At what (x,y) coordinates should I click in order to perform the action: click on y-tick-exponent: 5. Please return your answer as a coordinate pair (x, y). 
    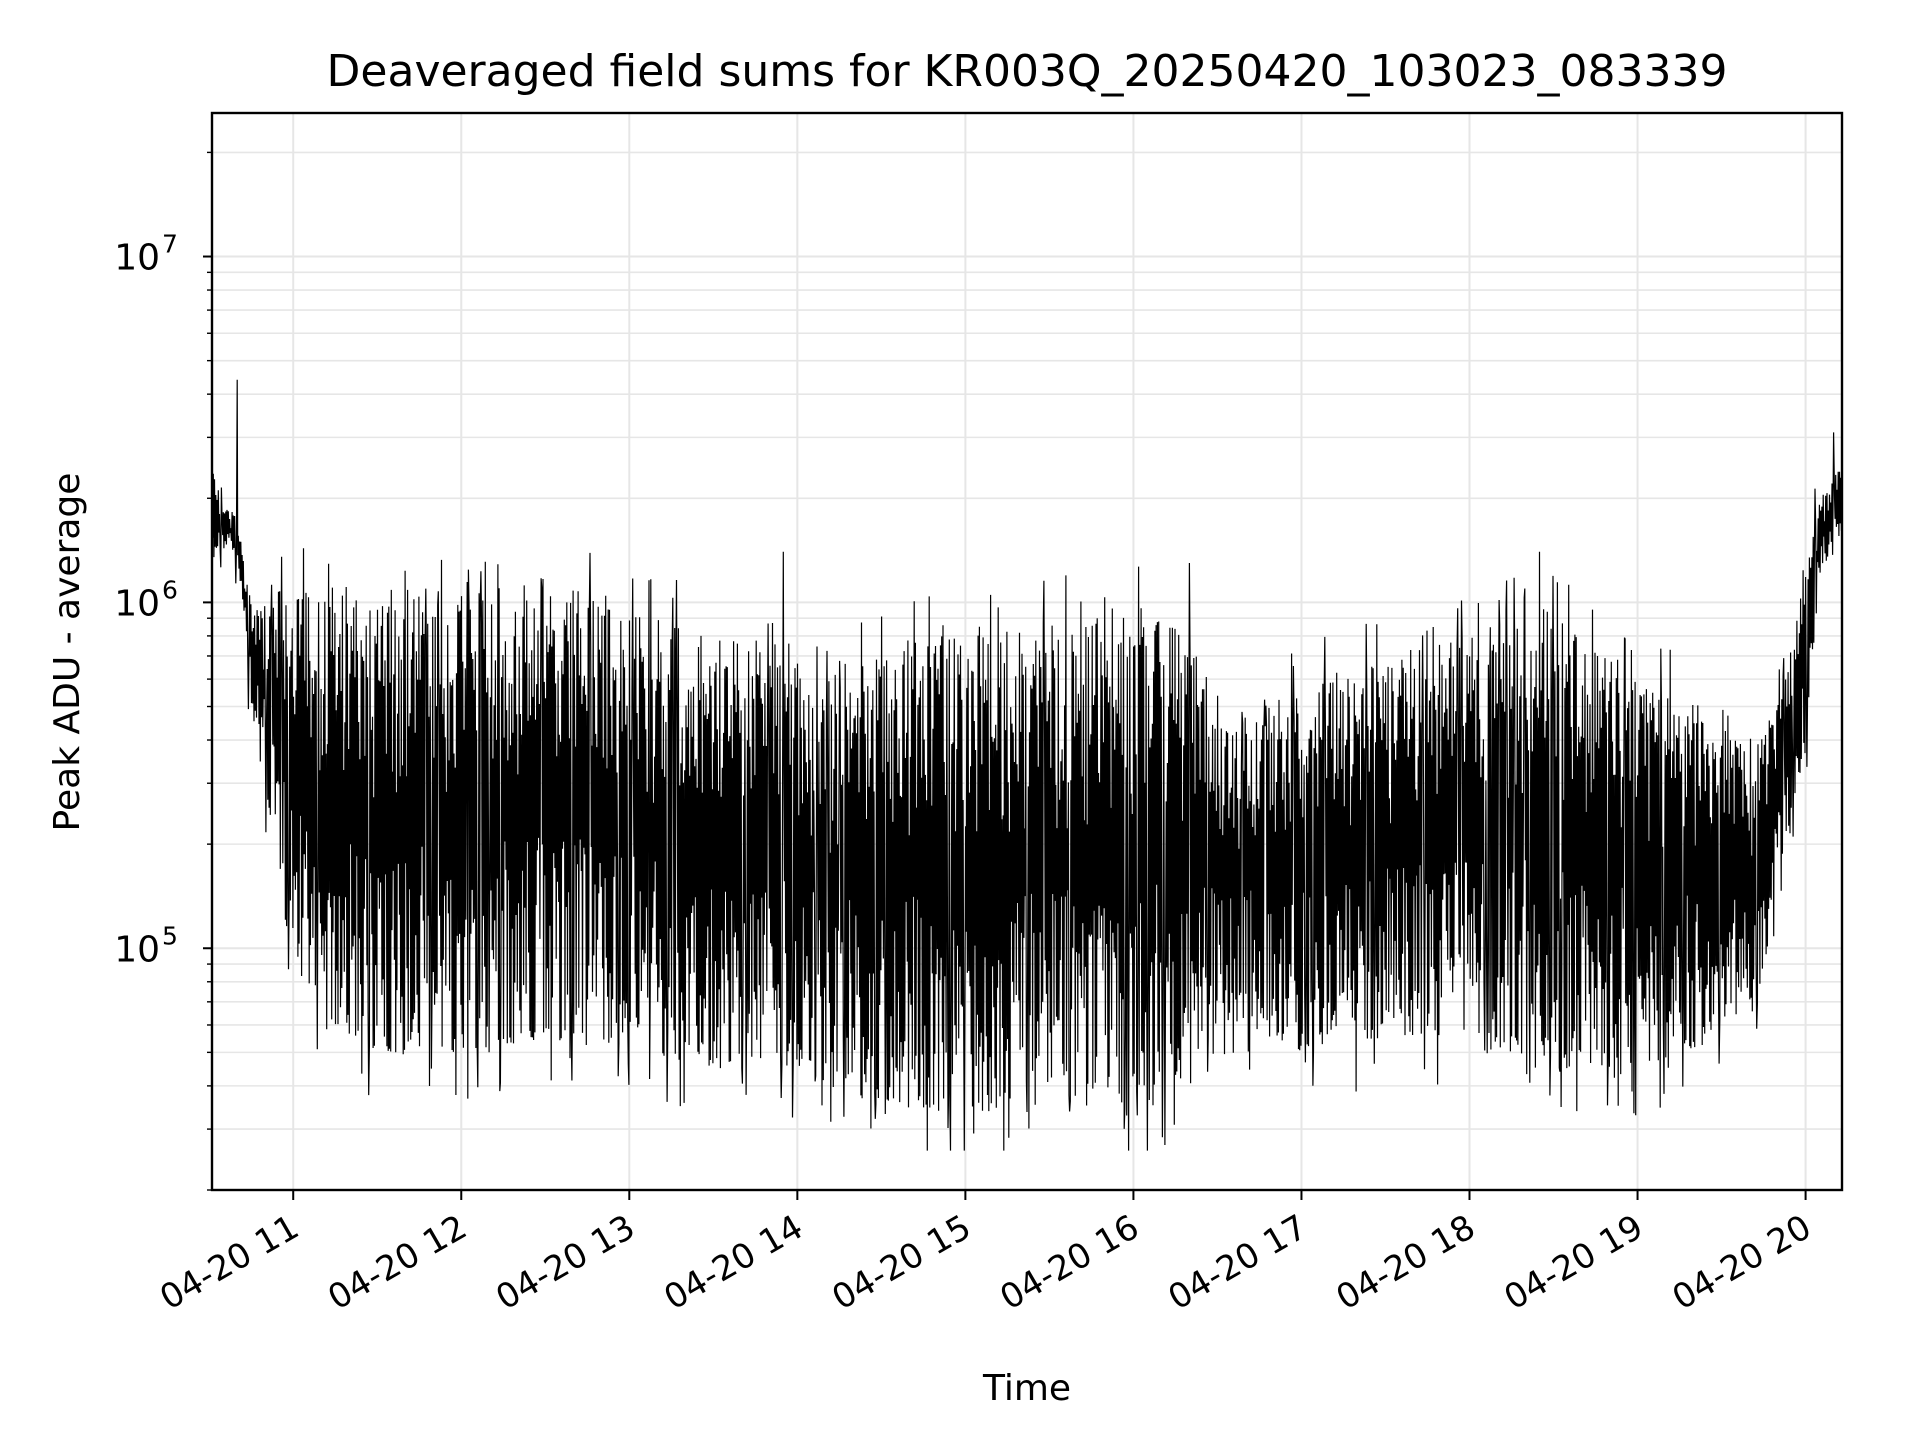
    Looking at the image, I should click on (170, 935).